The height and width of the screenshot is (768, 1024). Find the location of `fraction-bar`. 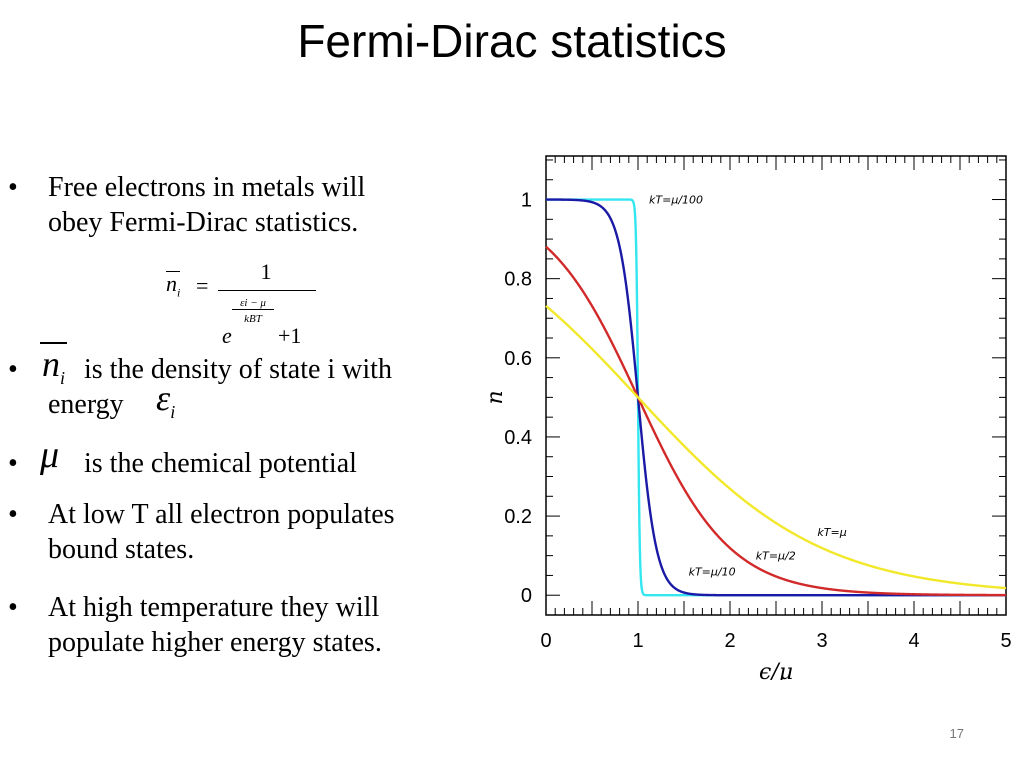

fraction-bar is located at coordinates (267, 290).